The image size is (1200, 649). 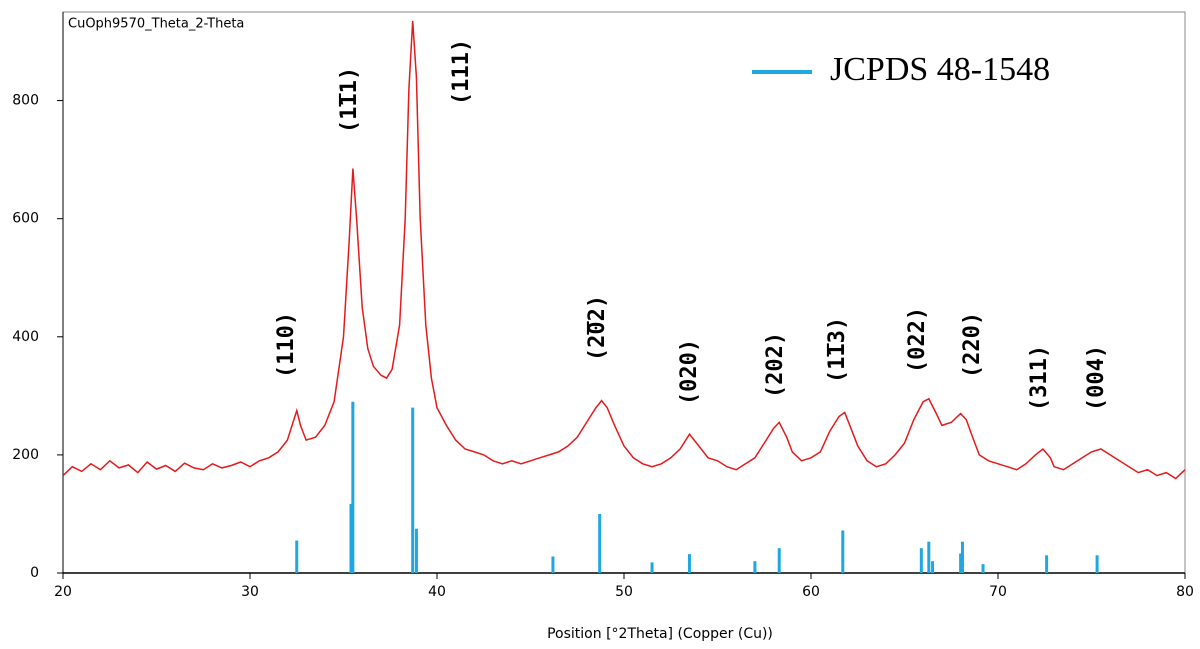 I want to click on peak-label: (022), so click(x=917, y=340).